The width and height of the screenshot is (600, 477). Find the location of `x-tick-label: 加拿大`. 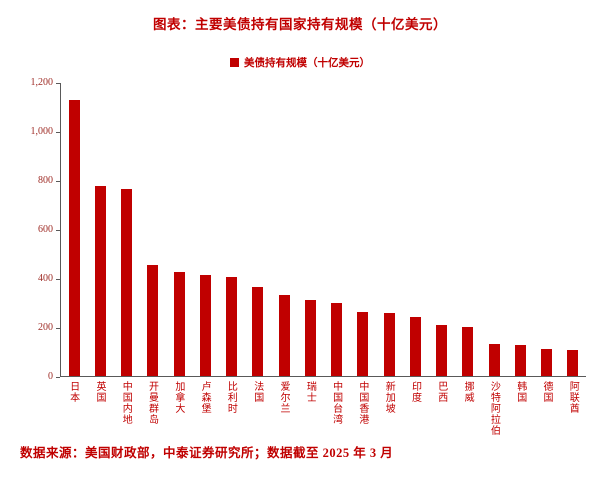

x-tick-label: 加拿大 is located at coordinates (178, 397).